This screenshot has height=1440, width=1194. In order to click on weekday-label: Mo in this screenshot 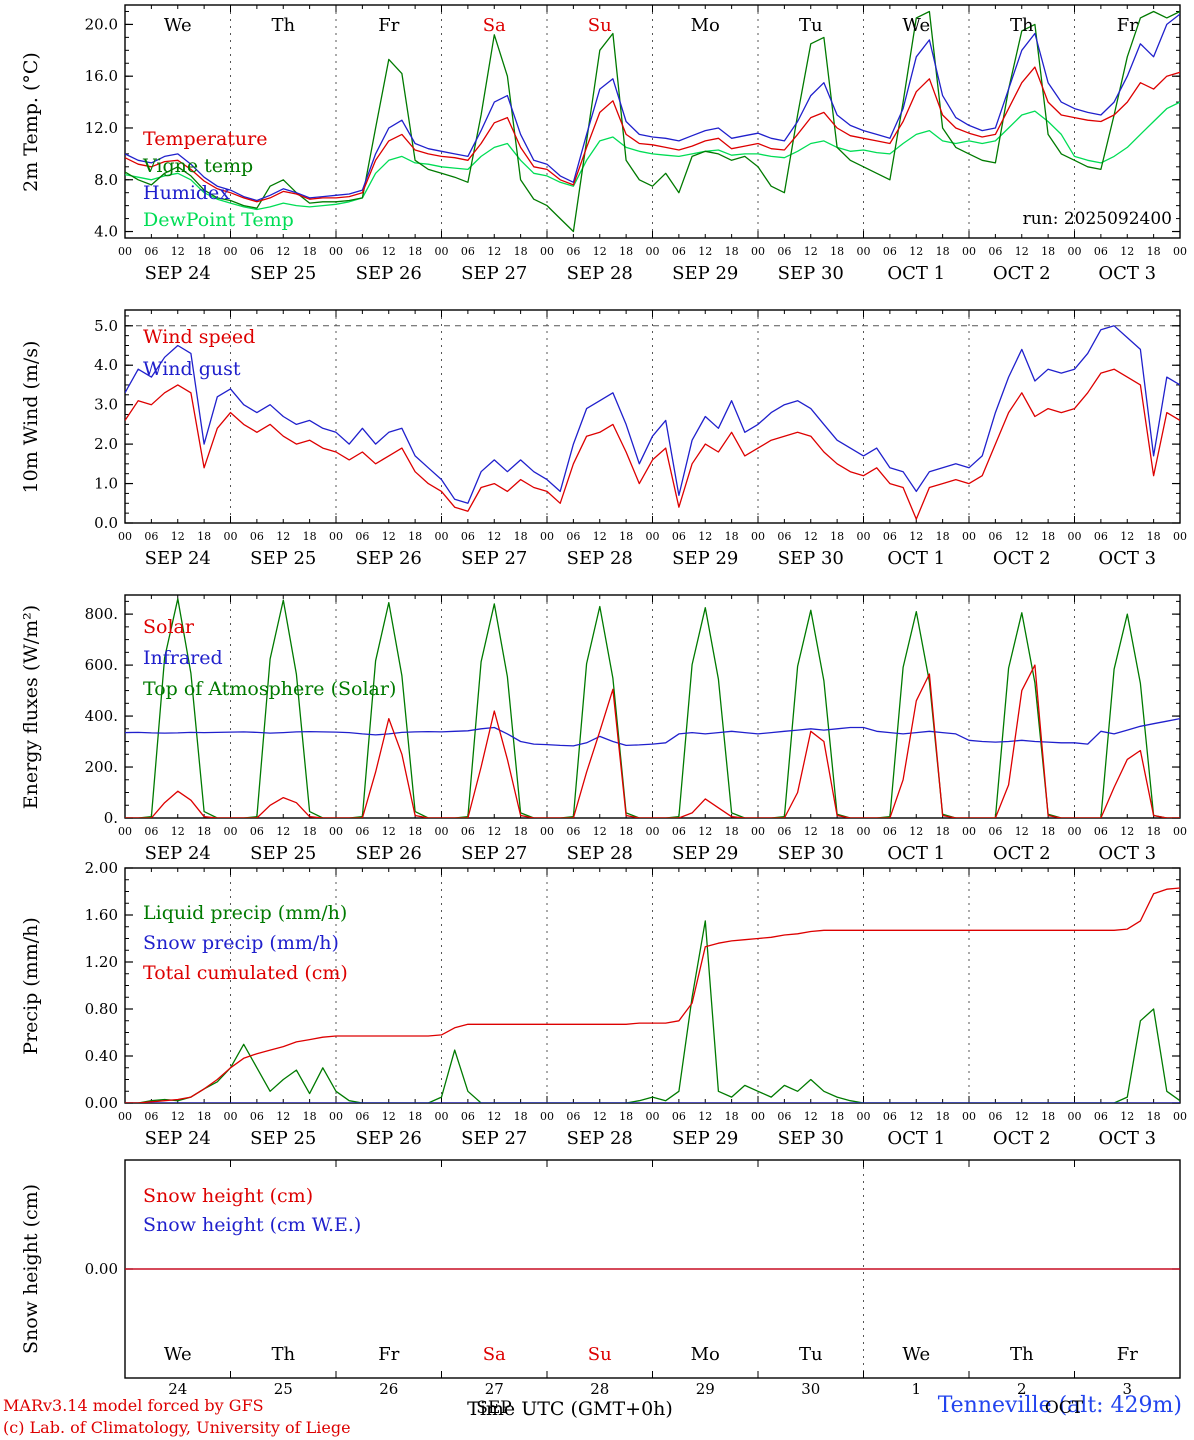, I will do `click(705, 25)`.